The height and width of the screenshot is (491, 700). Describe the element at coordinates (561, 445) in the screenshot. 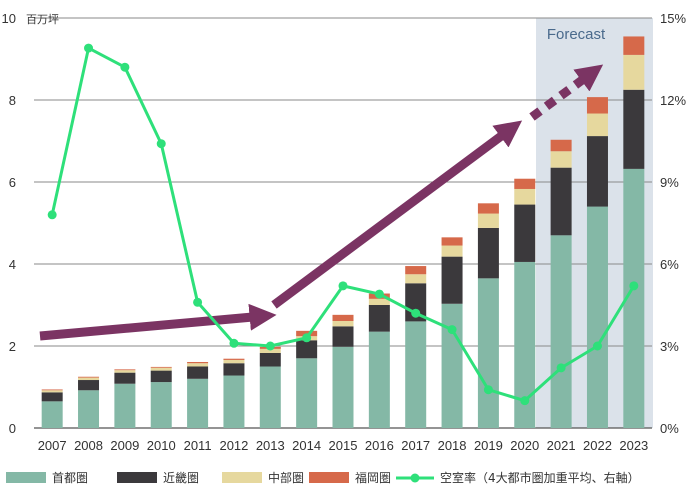

I see `x-tick-label: 2021` at that location.